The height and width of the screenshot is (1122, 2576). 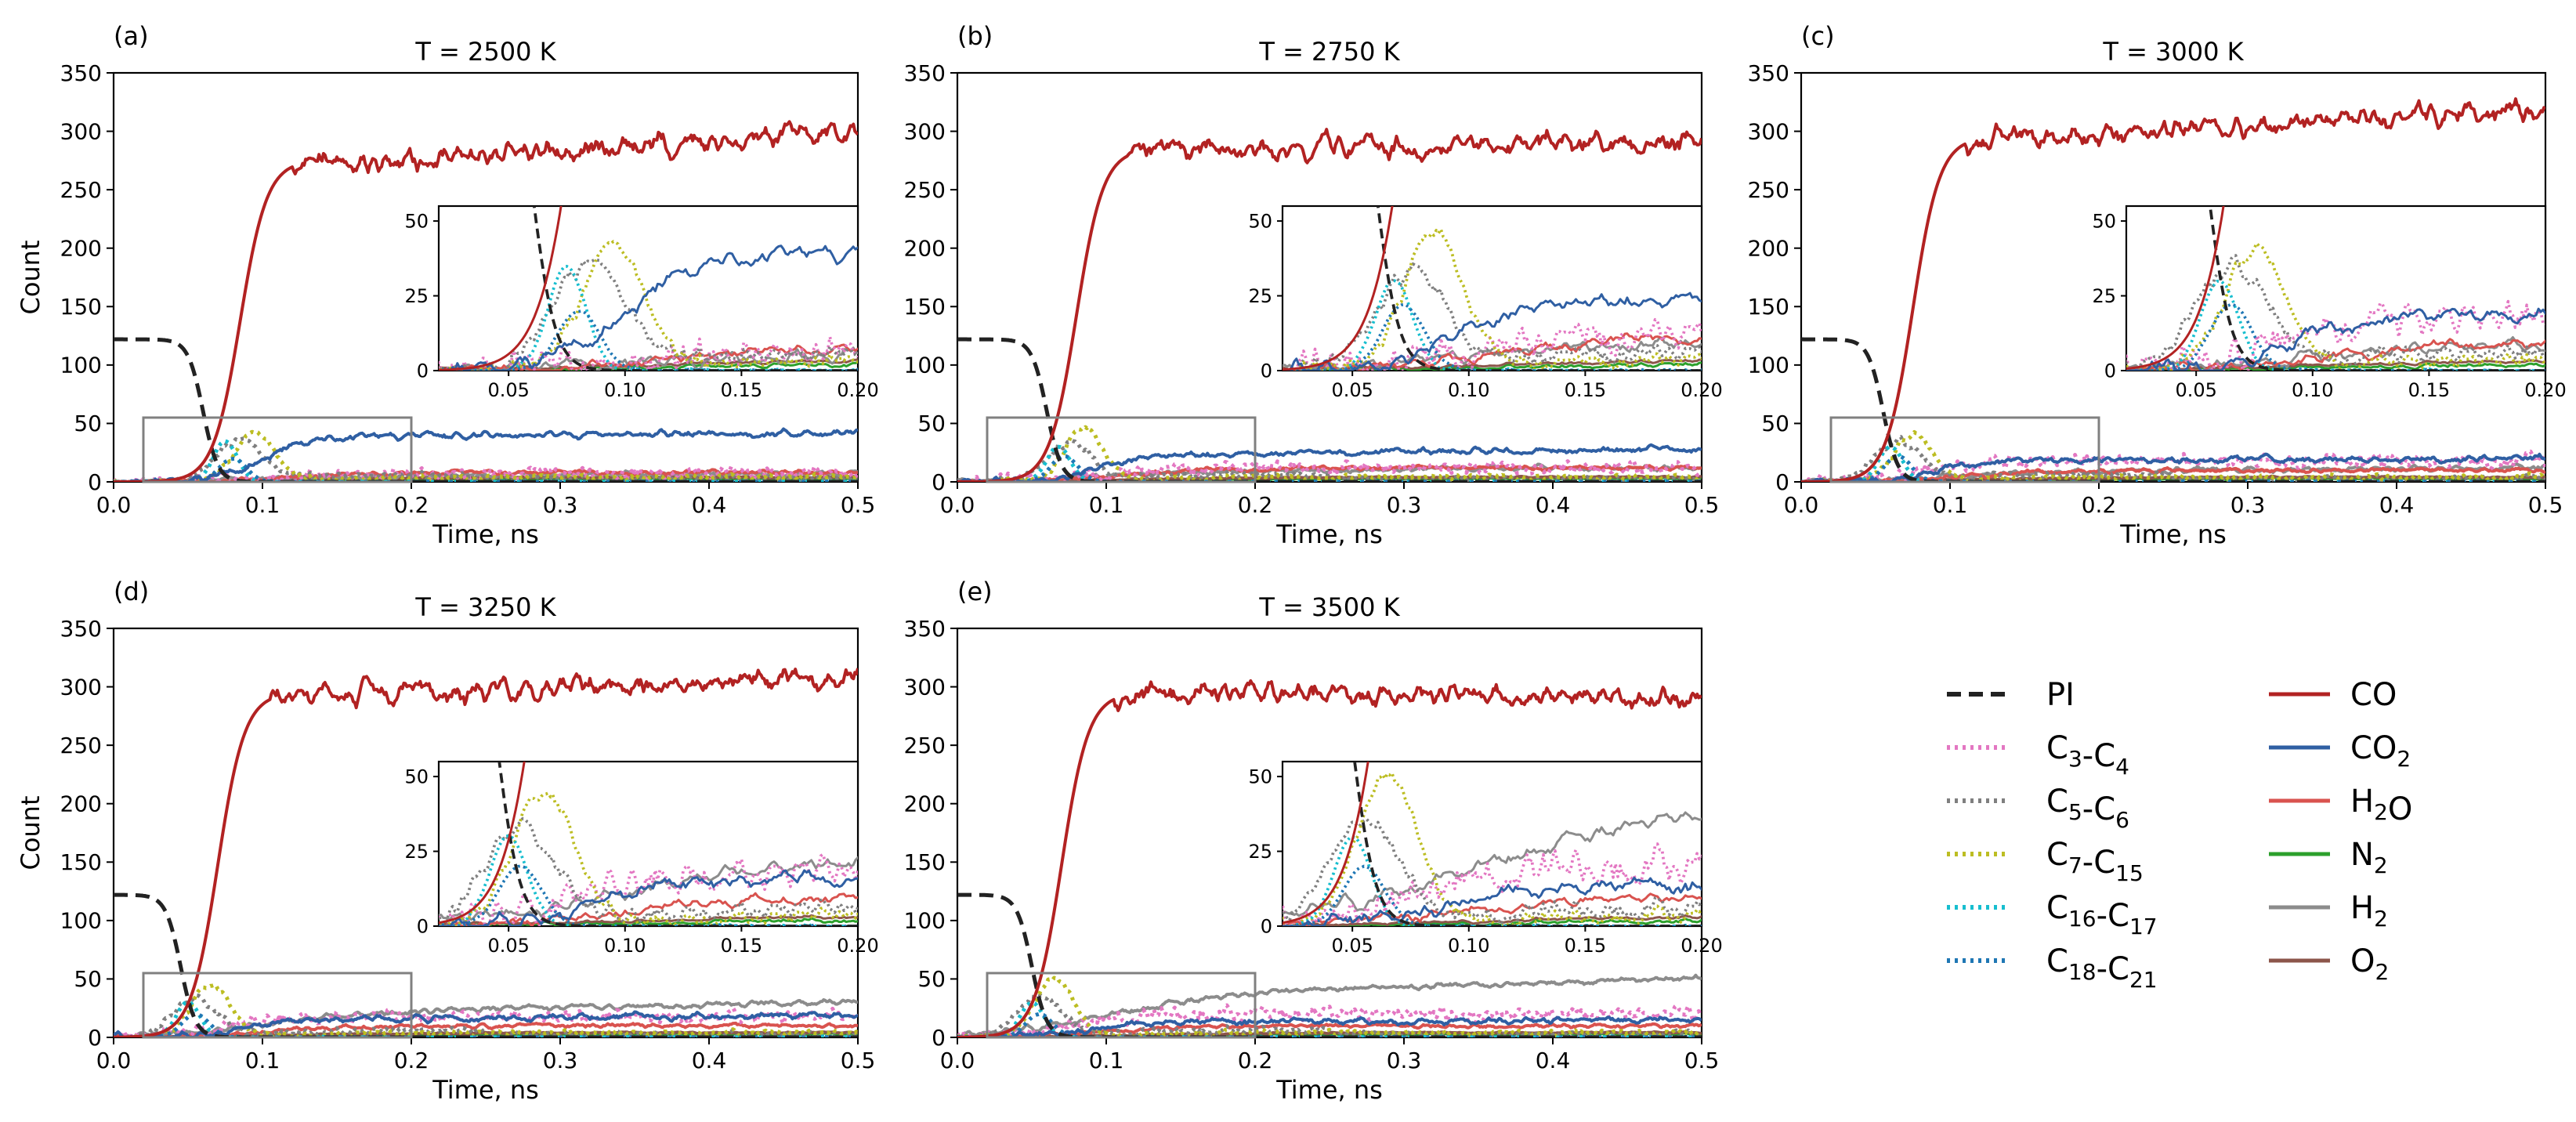 I want to click on legend-label-C5-C6: C5-C6, so click(x=2087, y=808).